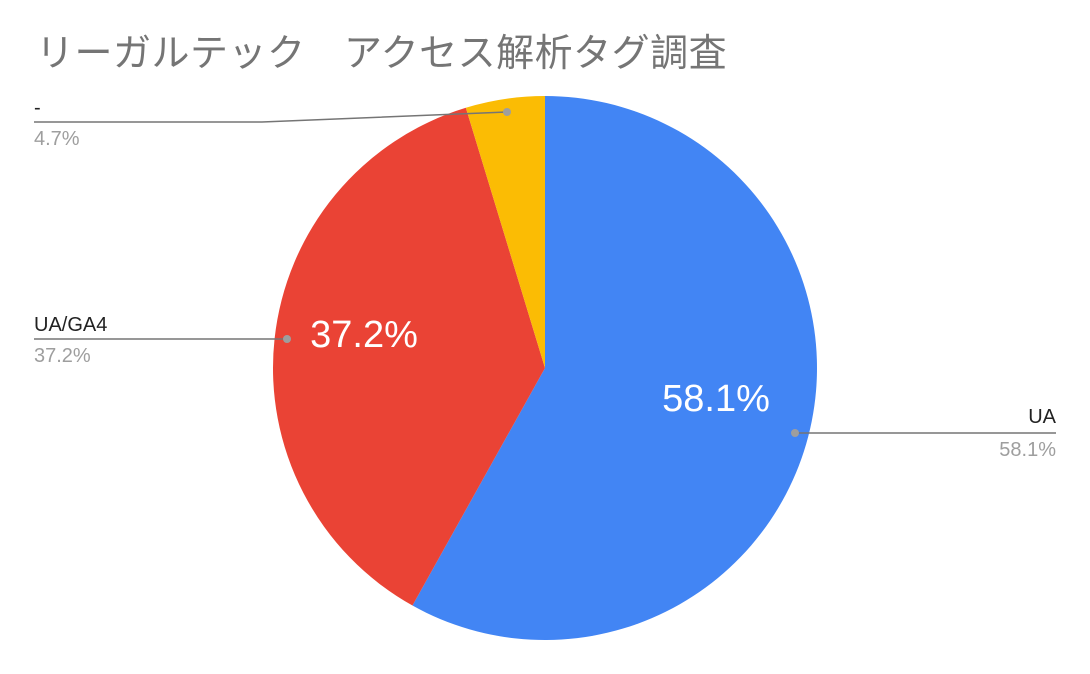 The width and height of the screenshot is (1090, 674). I want to click on slice-value-label-ua-ga4: 37.2%, so click(364, 335).